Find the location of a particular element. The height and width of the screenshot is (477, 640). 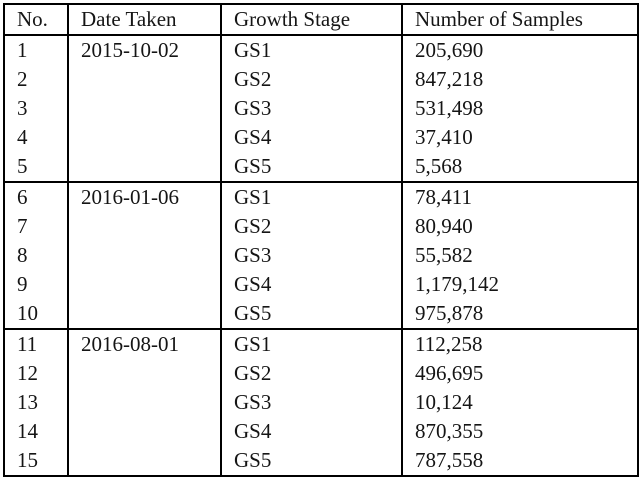

cell-samples: 80,940 is located at coordinates (520, 226).